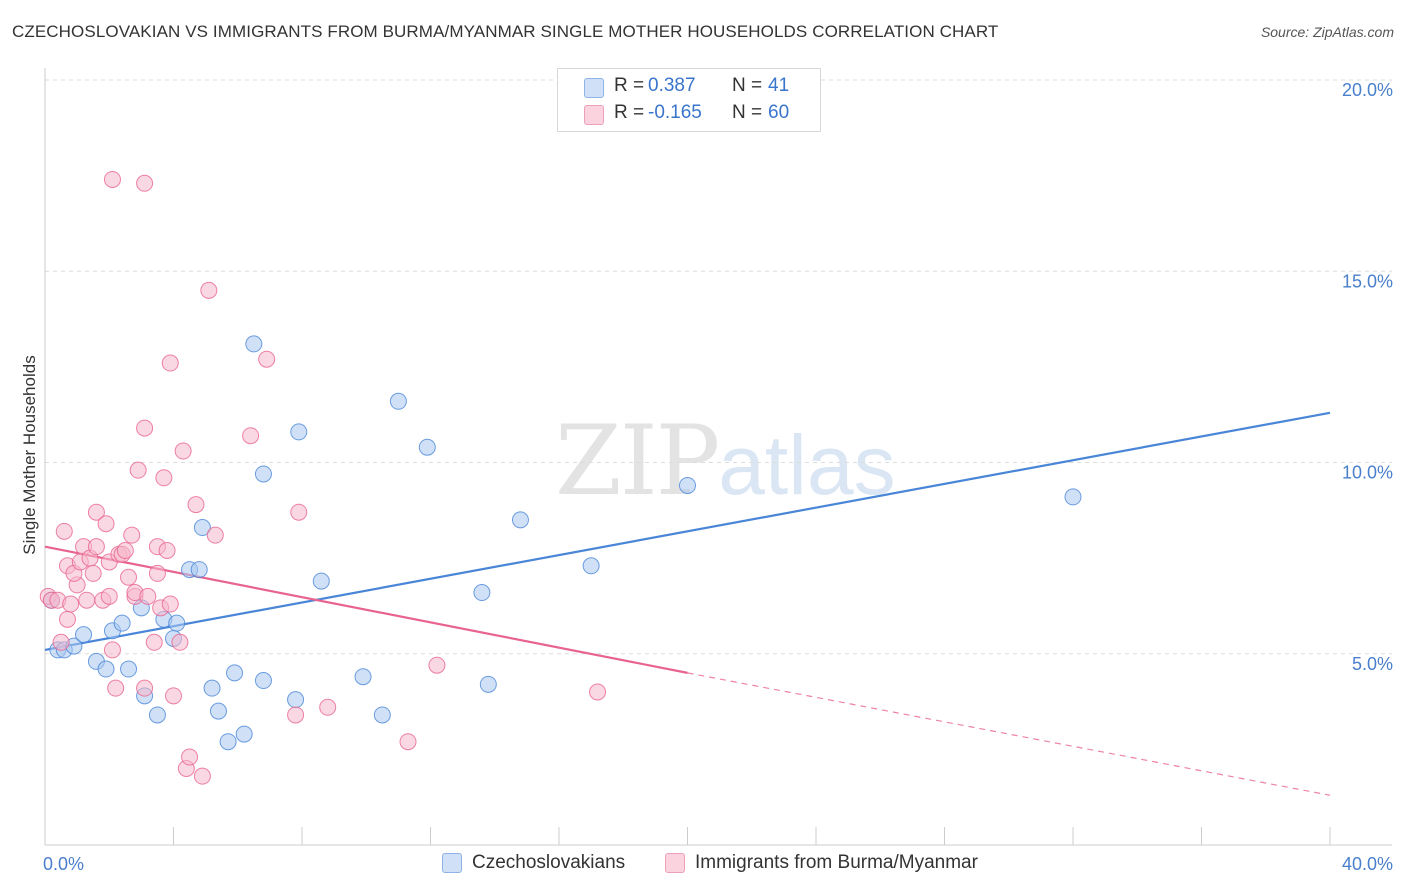 This screenshot has height=892, width=1406. What do you see at coordinates (29, 454) in the screenshot?
I see `y-axis-title: Single Mother Households` at bounding box center [29, 454].